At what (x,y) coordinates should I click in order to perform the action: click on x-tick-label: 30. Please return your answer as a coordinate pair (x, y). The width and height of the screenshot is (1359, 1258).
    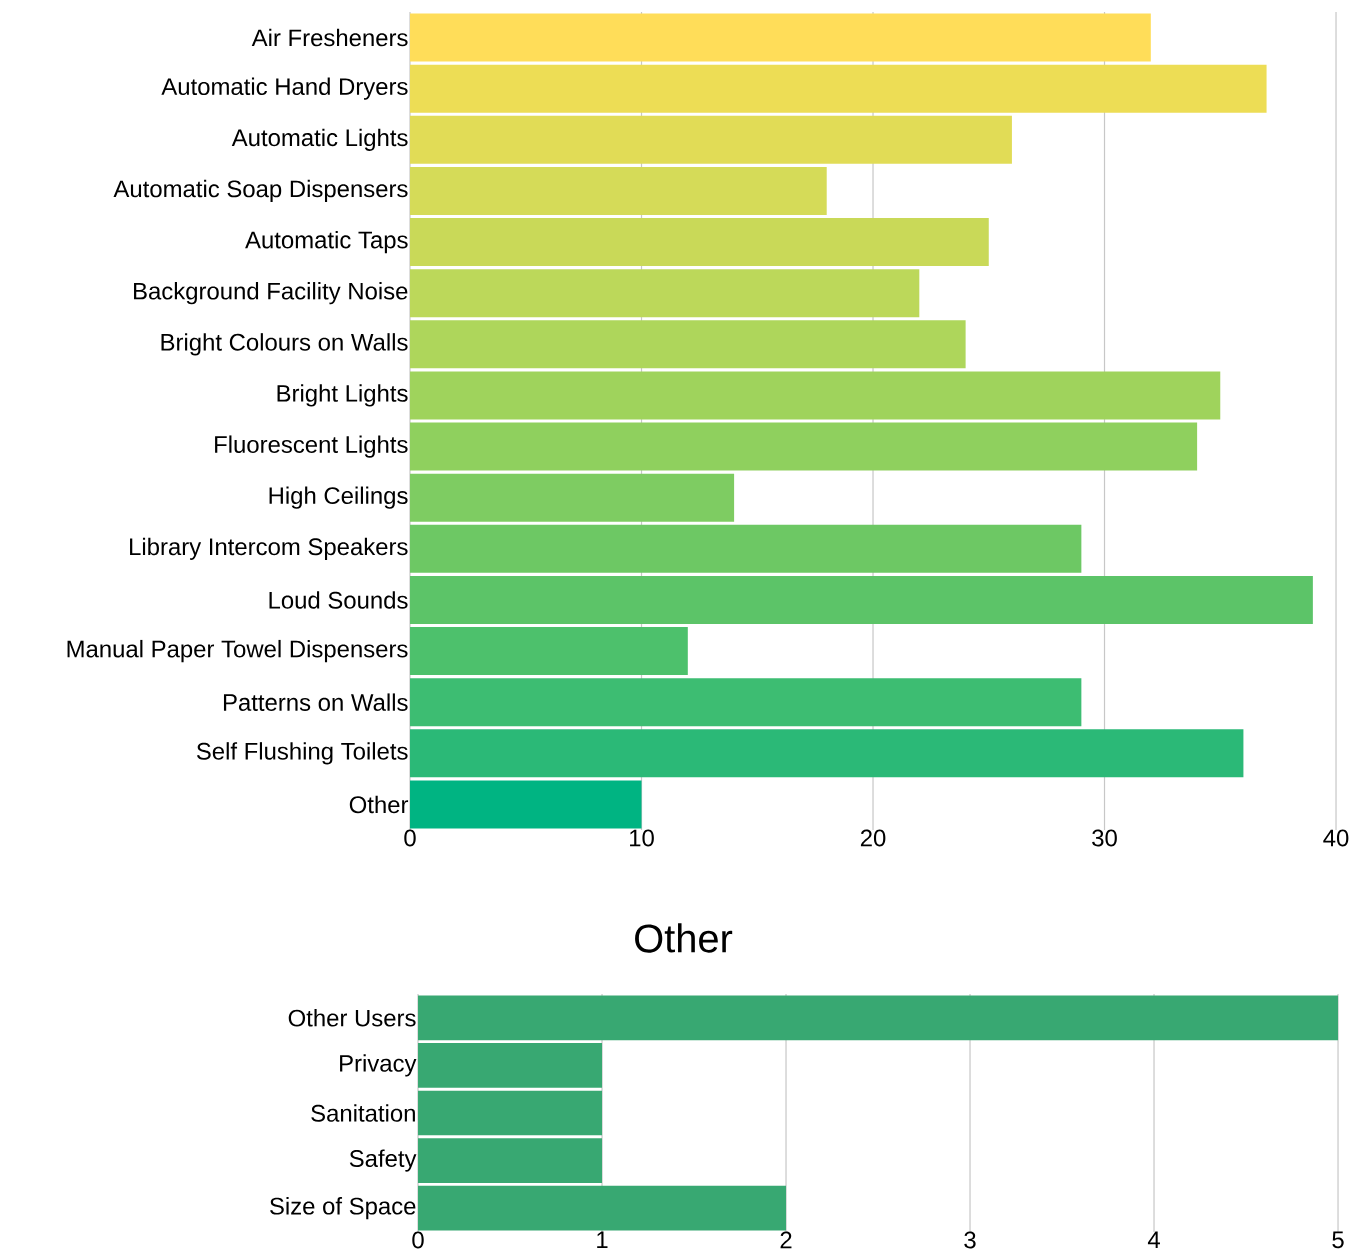
    Looking at the image, I should click on (1104, 838).